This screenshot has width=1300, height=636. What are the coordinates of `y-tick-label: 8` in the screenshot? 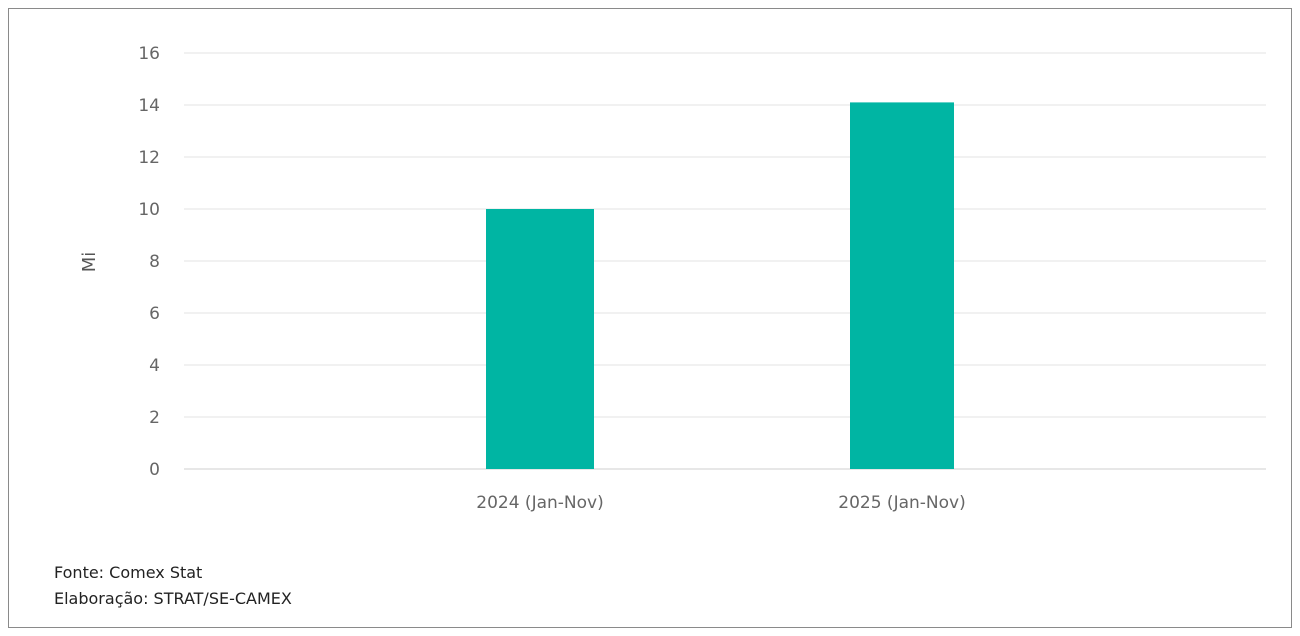 It's located at (154, 262).